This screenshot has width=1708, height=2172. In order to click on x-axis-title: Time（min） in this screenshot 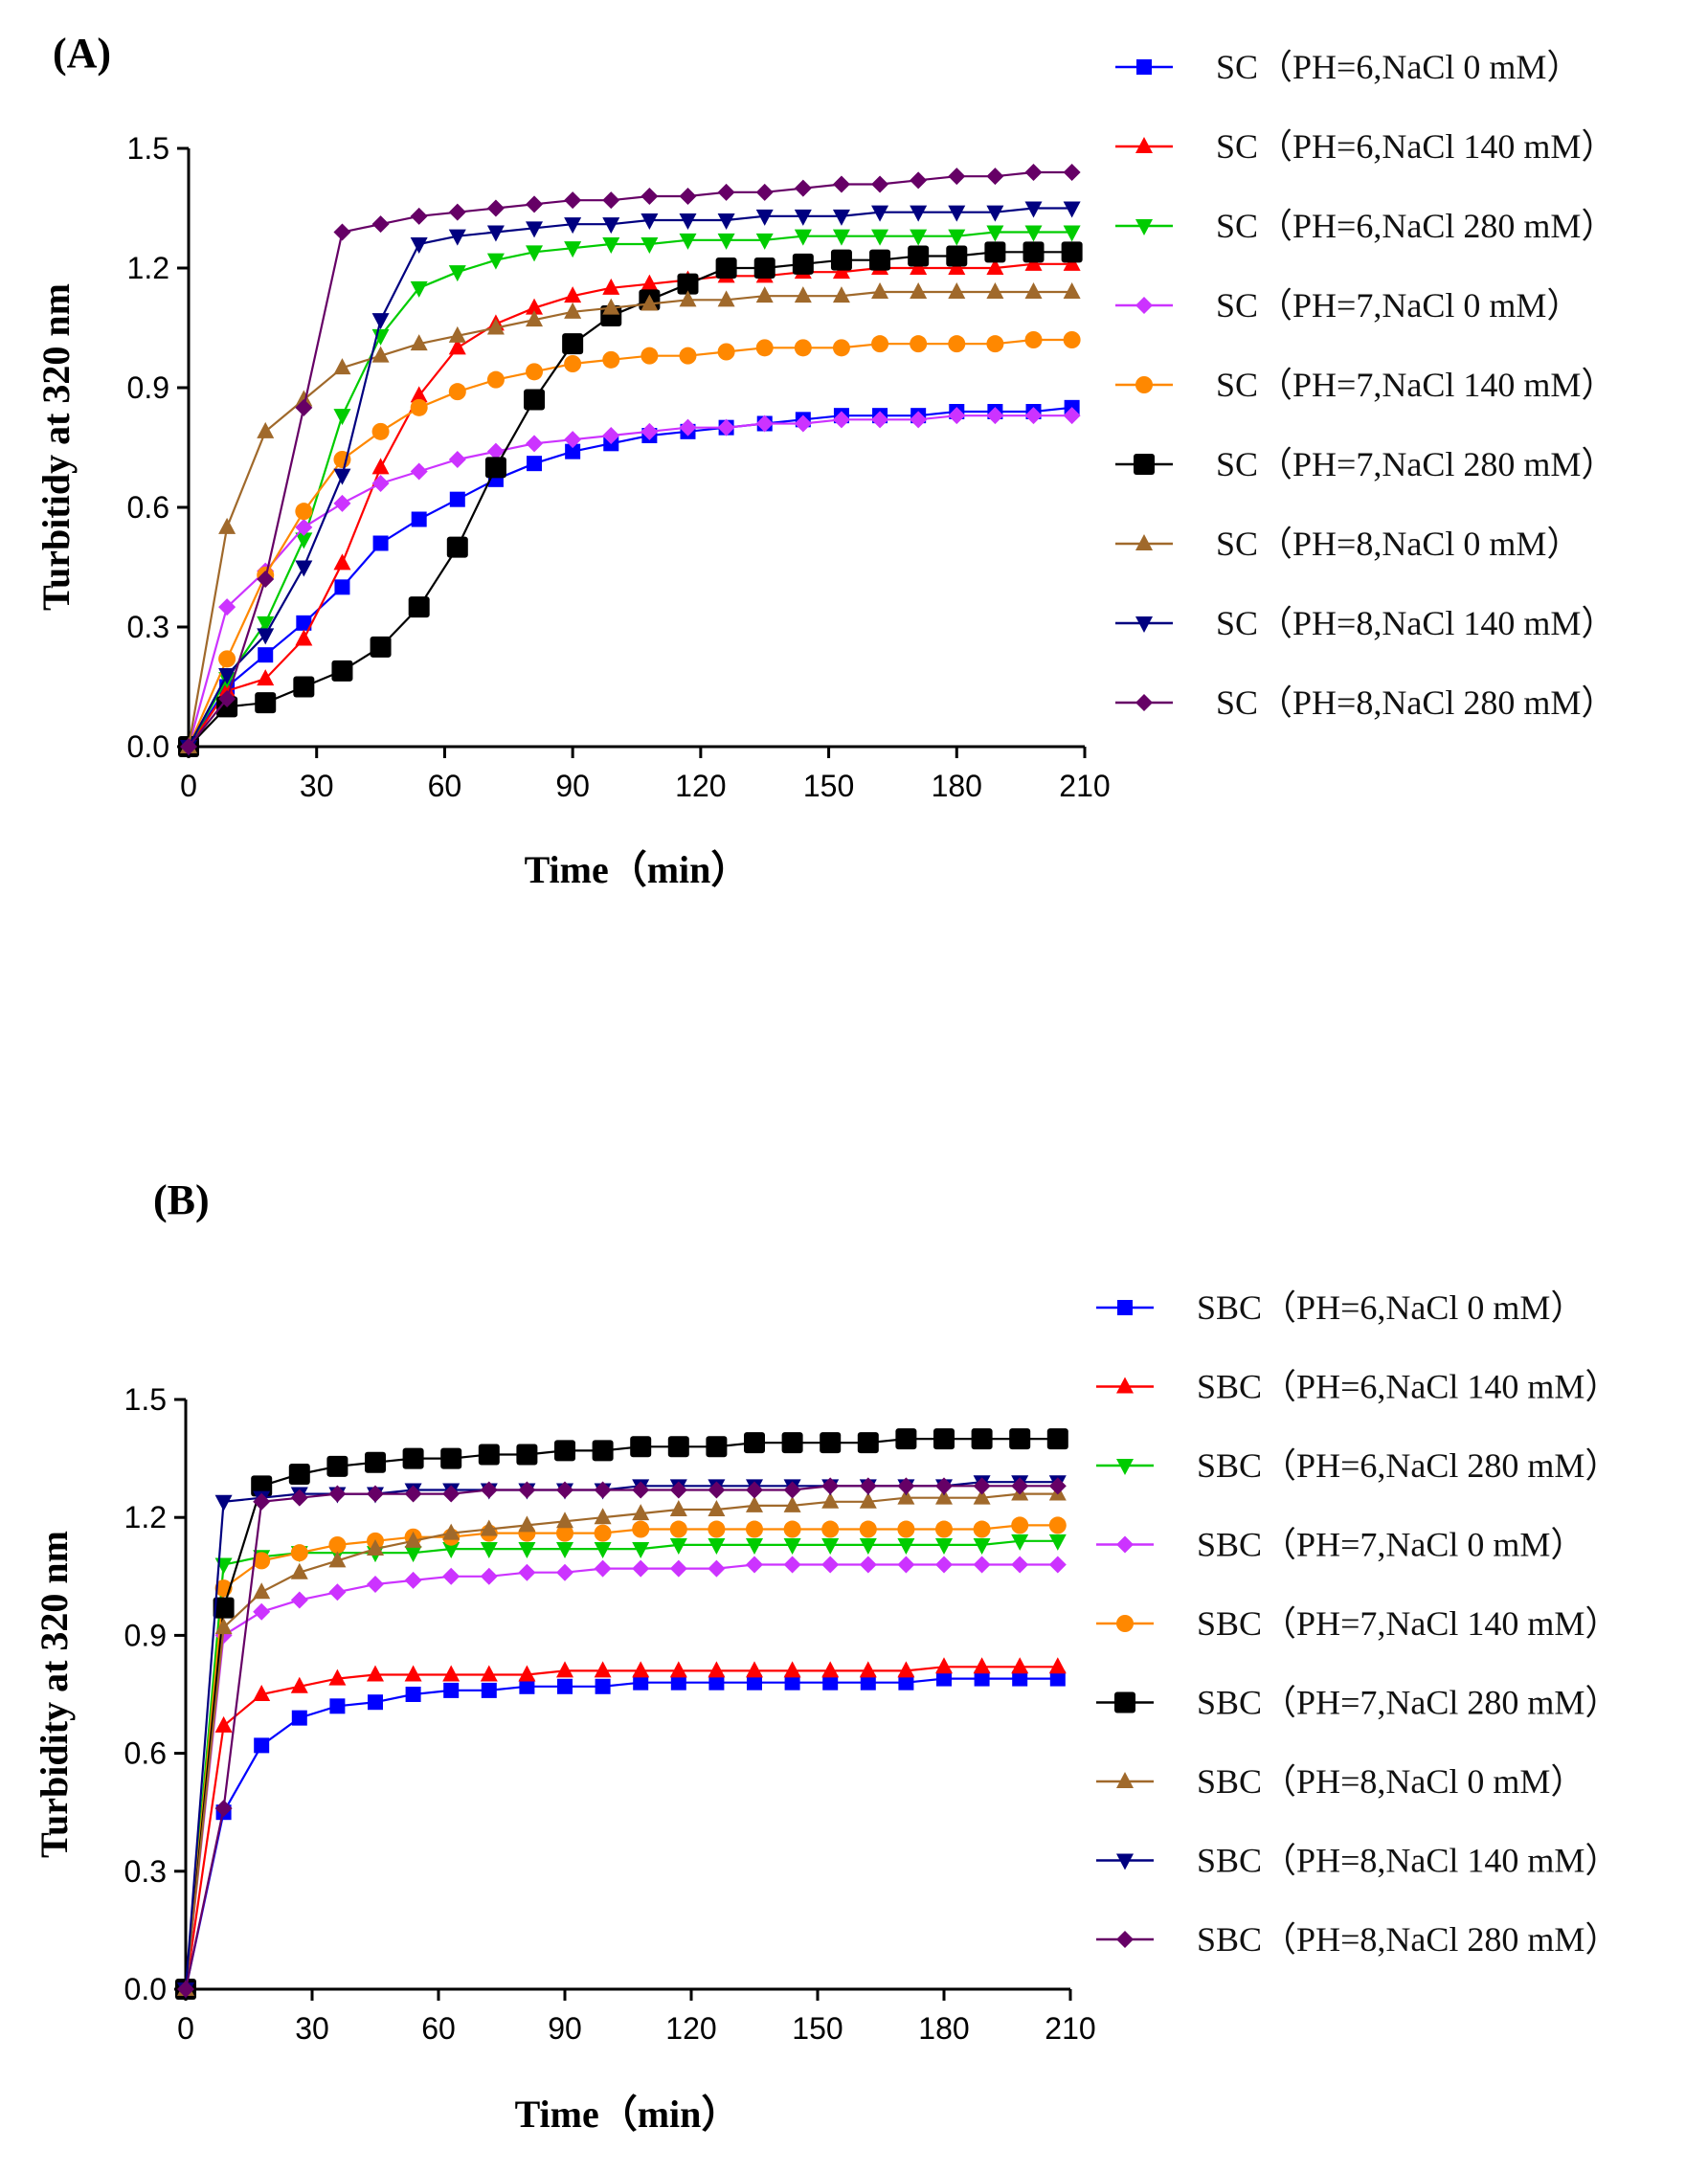, I will do `click(637, 869)`.